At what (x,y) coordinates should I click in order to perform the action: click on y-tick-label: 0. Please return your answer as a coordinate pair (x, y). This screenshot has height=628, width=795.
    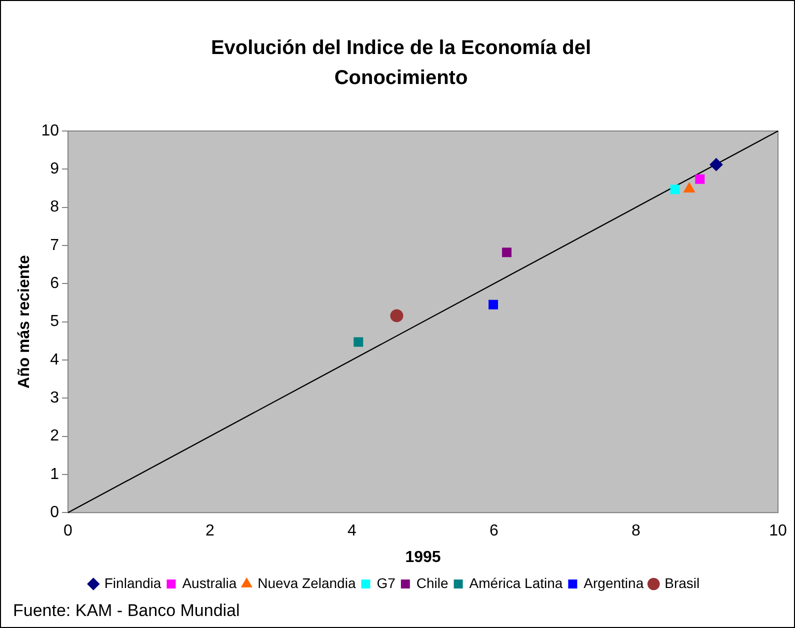
    Looking at the image, I should click on (55, 513).